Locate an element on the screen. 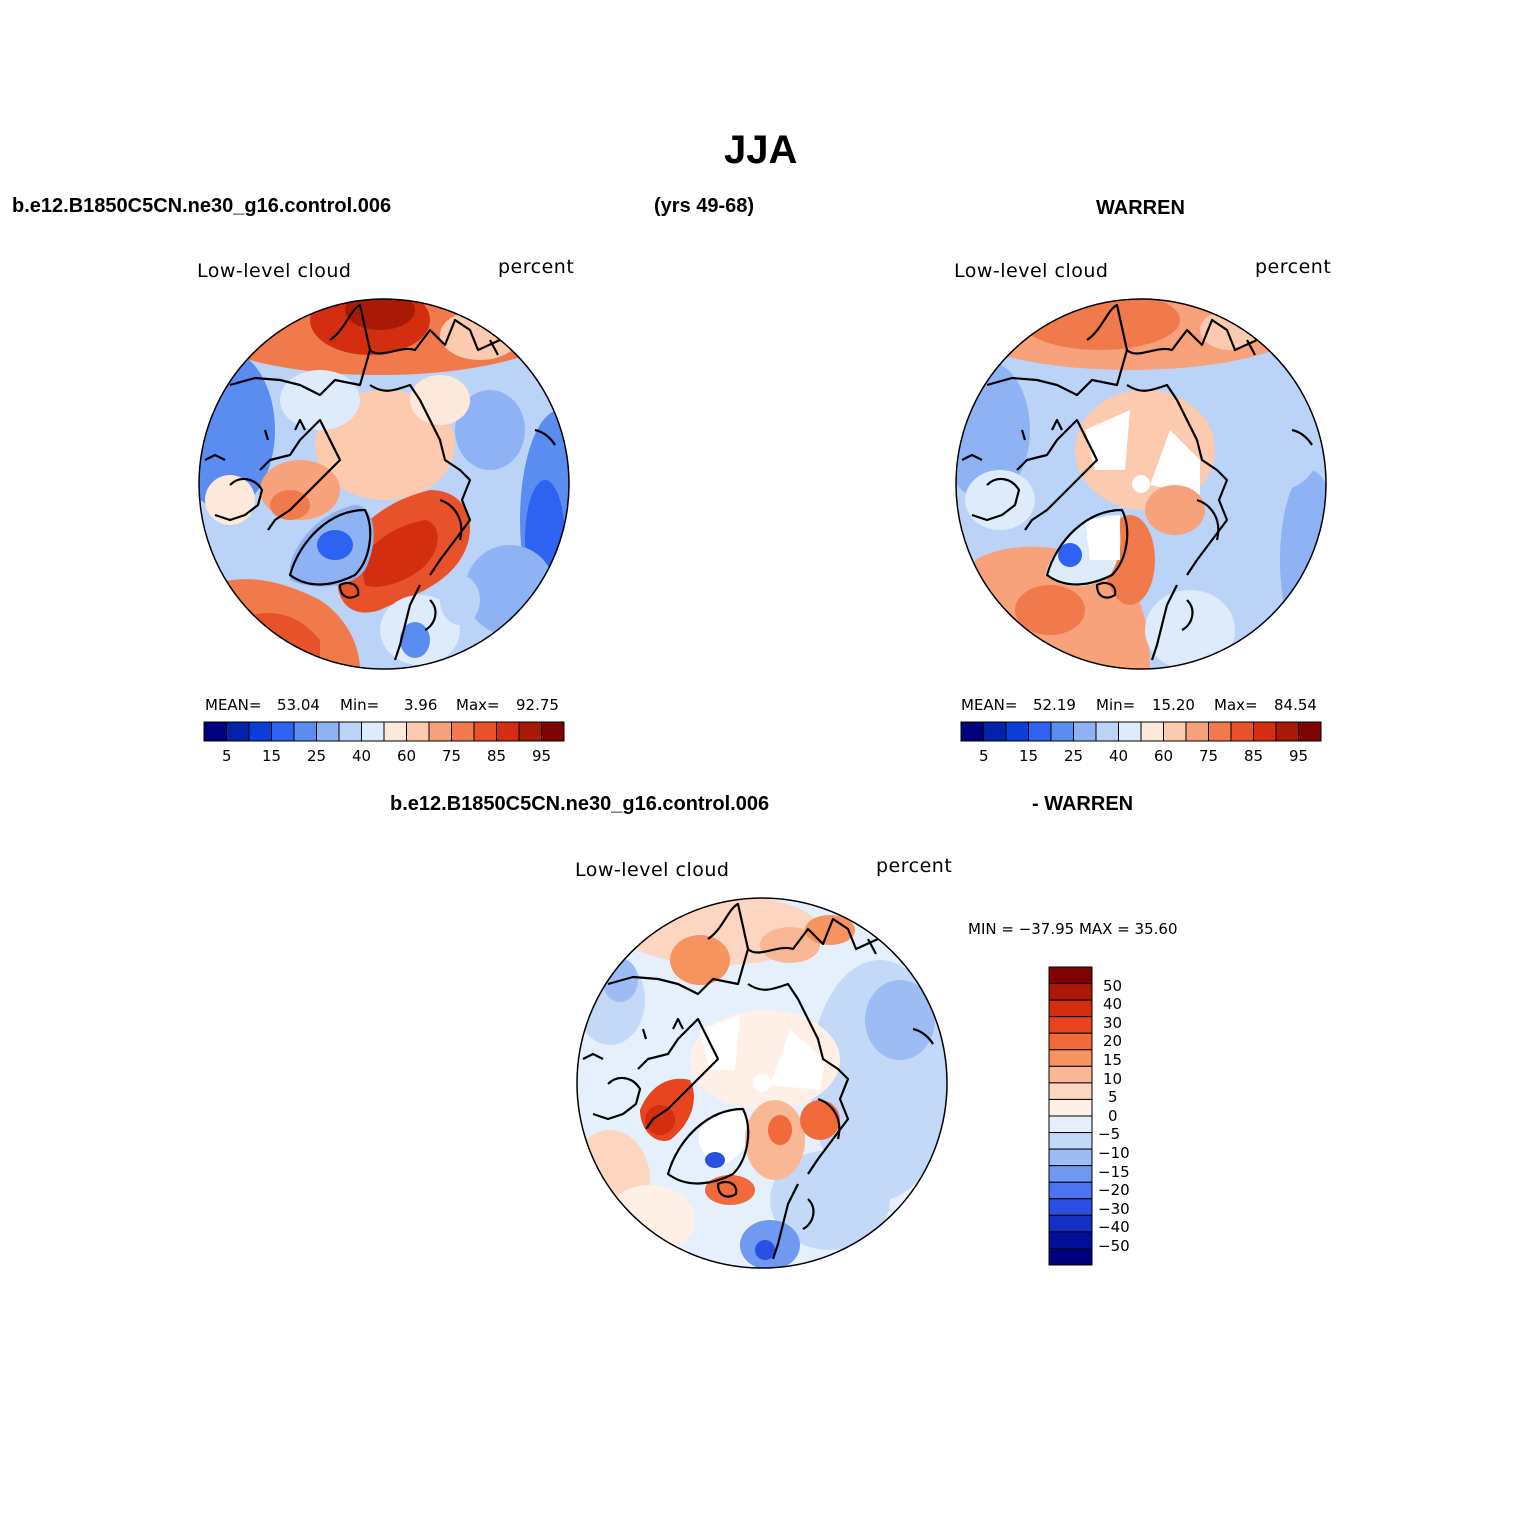  diffcb-label: 0 is located at coordinates (1113, 1116).